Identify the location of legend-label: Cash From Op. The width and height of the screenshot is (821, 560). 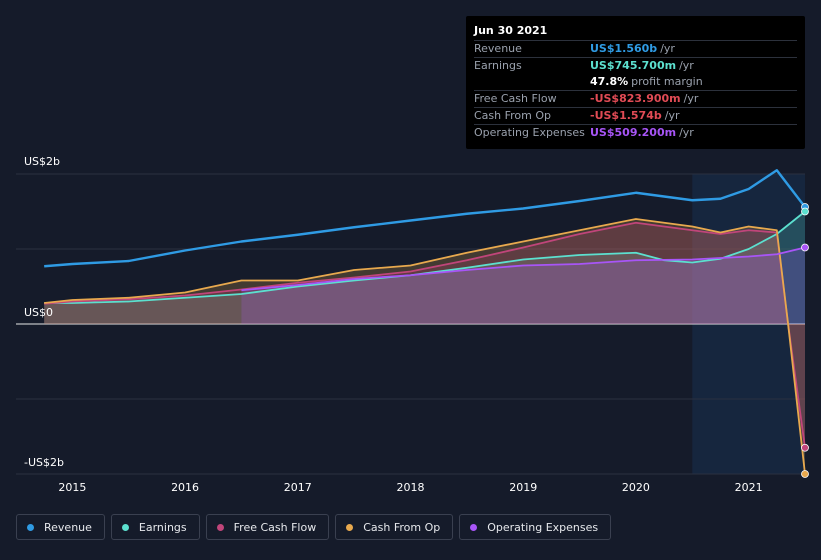
(402, 527).